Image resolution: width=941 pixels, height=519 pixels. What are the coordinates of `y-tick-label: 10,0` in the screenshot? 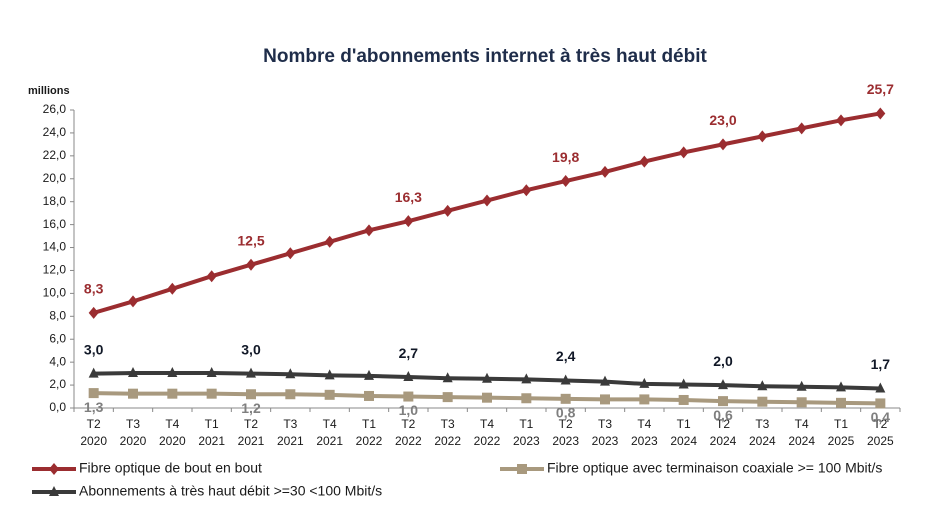 It's located at (55, 293).